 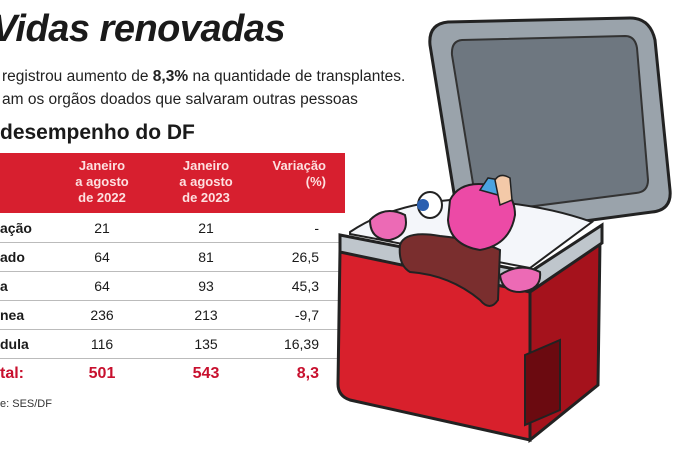 I want to click on table-row: a 64 93 45,3, so click(x=172, y=286).